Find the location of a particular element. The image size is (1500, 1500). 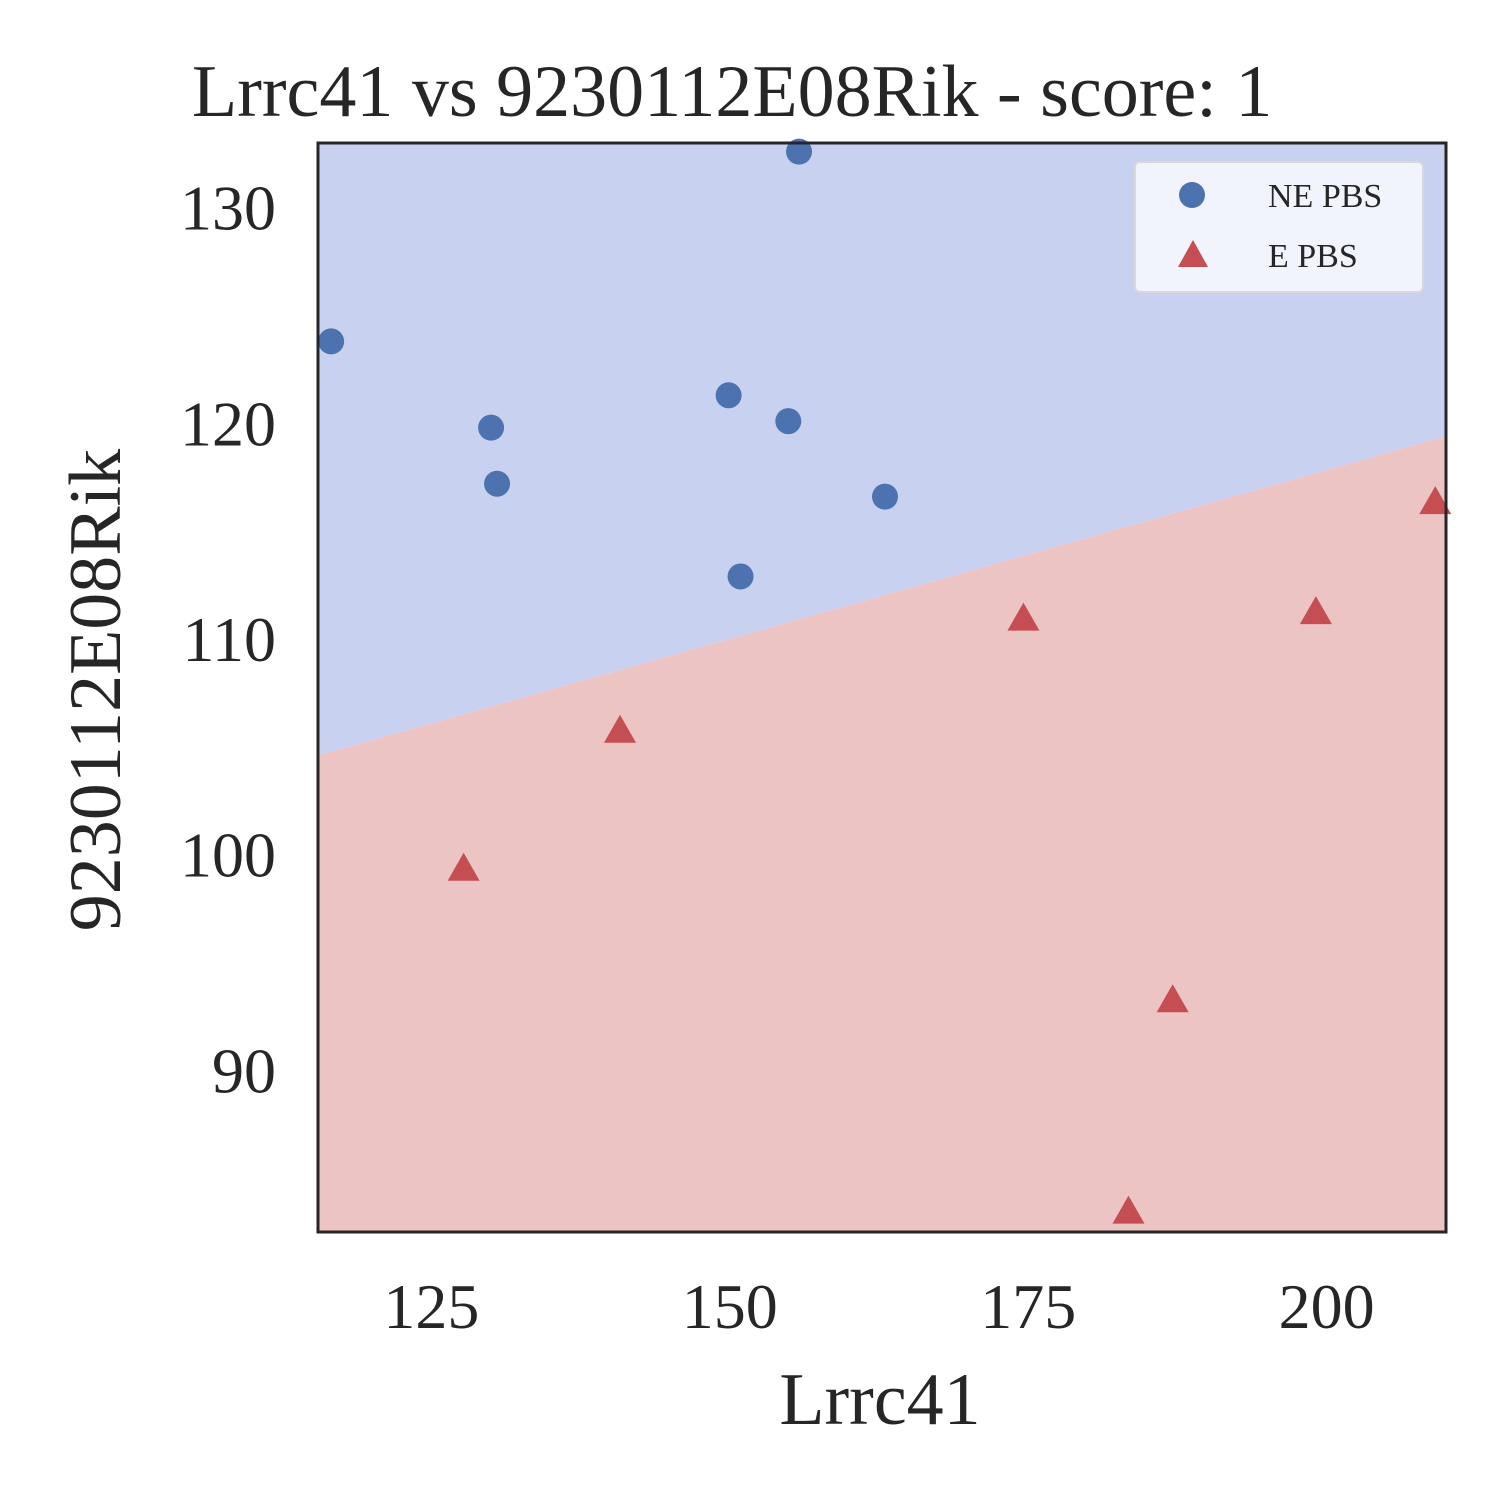

legend-label-e-pbs: E PBS is located at coordinates (1313, 256).